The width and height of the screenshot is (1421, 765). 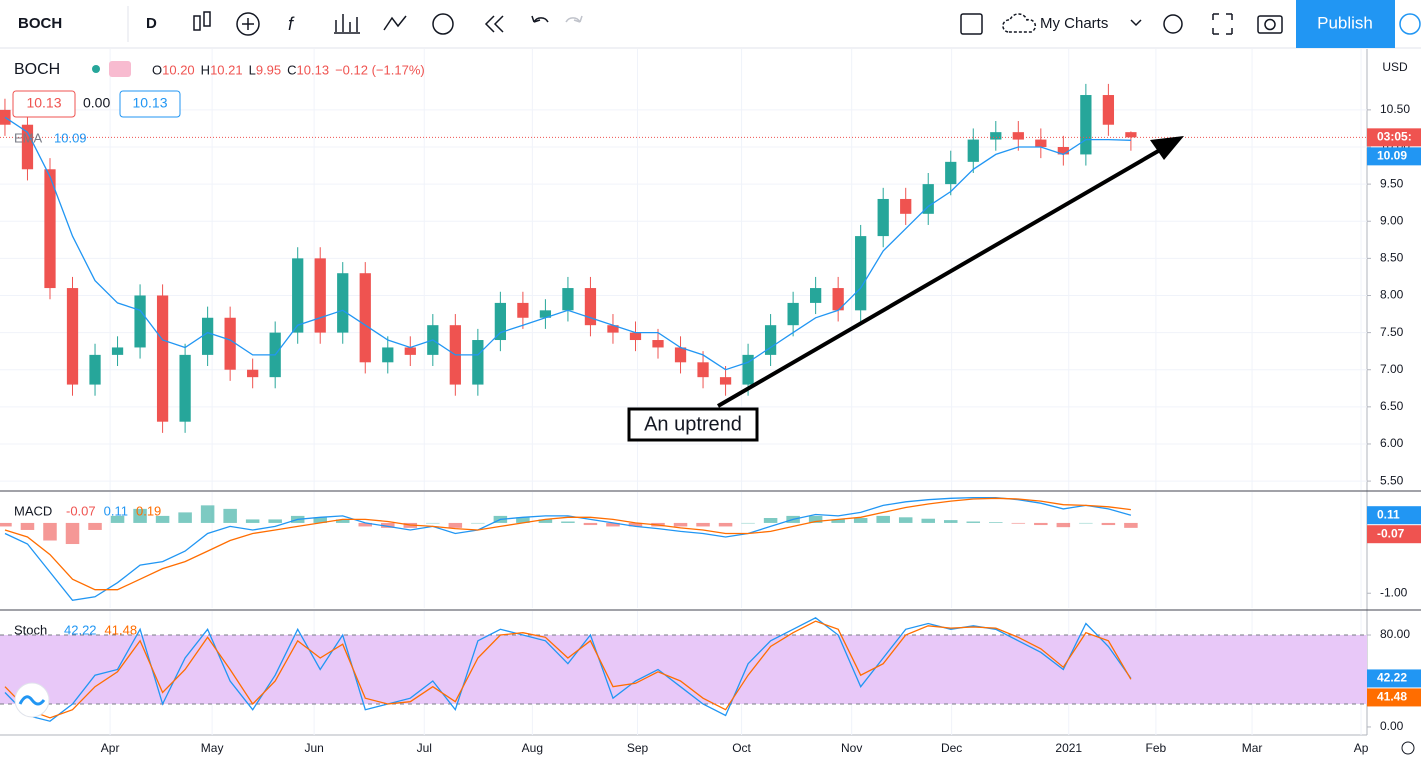 I want to click on legend-stoch-value: 42.22, so click(x=80, y=629).